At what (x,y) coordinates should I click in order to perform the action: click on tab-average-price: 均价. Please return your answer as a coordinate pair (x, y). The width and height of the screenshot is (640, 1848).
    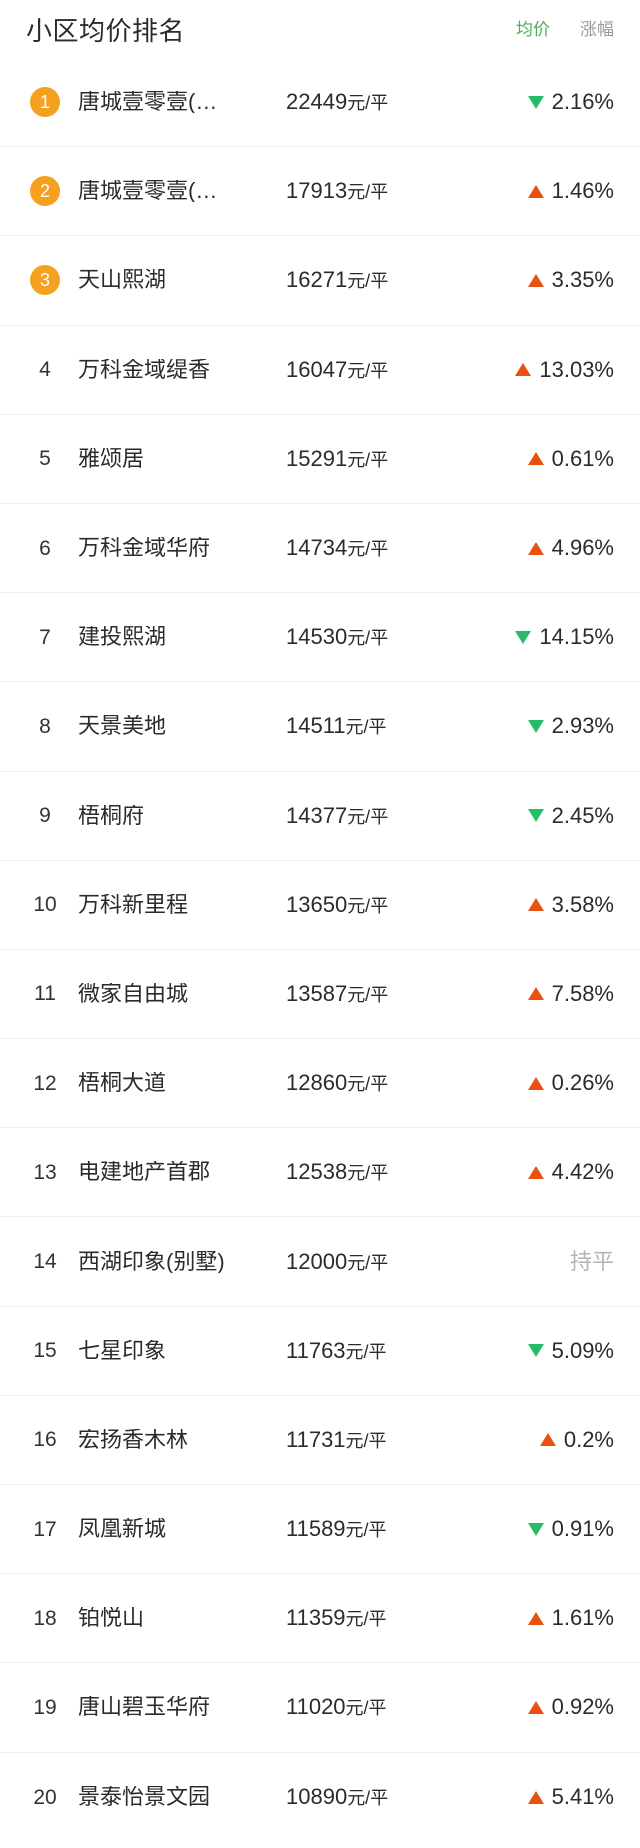
    Looking at the image, I should click on (533, 29).